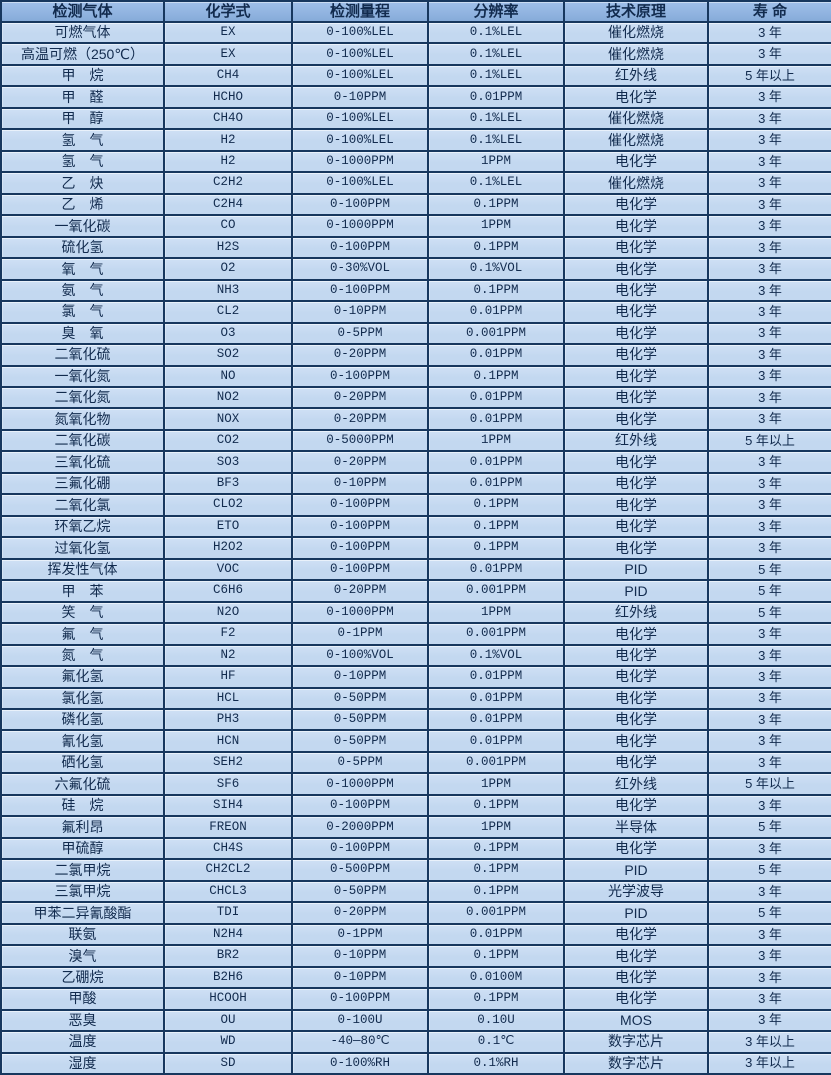 The width and height of the screenshot is (831, 1075). I want to click on cell-gas-name: 可燃气体, so click(82, 32).